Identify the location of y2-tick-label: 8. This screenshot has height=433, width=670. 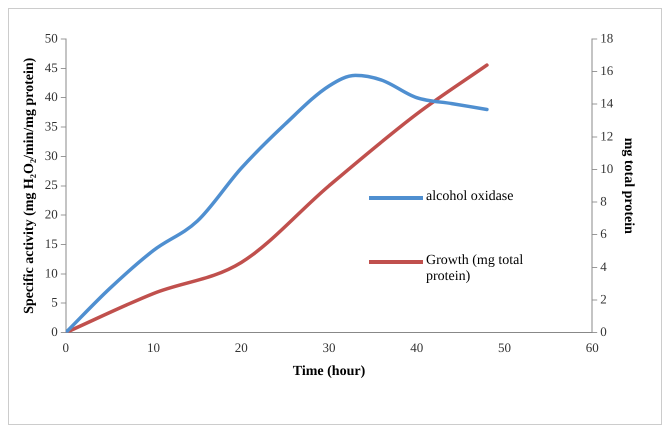
(603, 201).